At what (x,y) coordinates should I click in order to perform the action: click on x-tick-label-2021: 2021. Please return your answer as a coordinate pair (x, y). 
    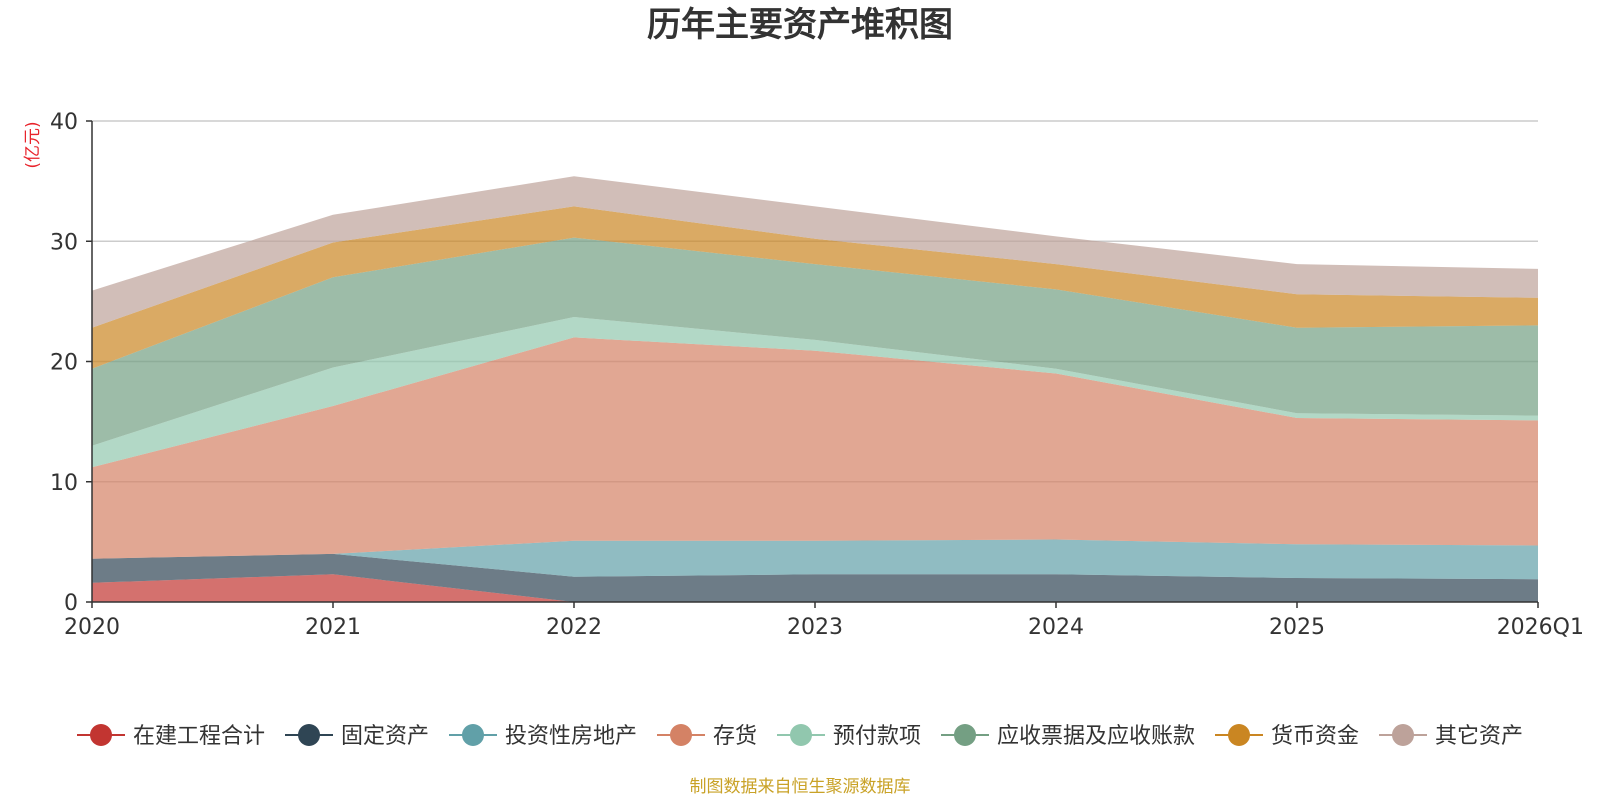
    Looking at the image, I should click on (333, 627).